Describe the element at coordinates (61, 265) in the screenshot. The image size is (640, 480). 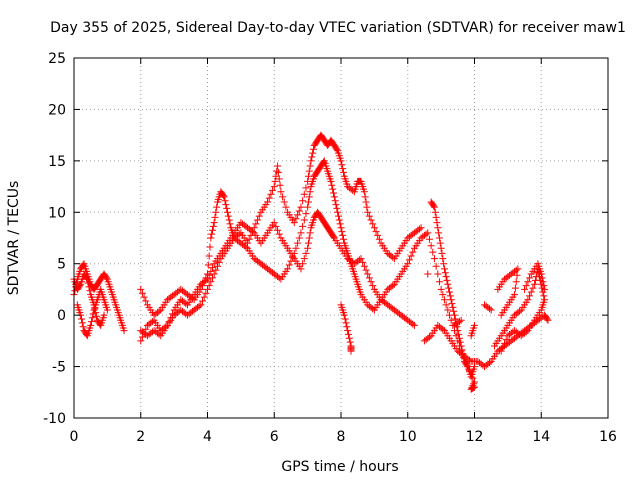
I see `y-tick-label: 5` at that location.